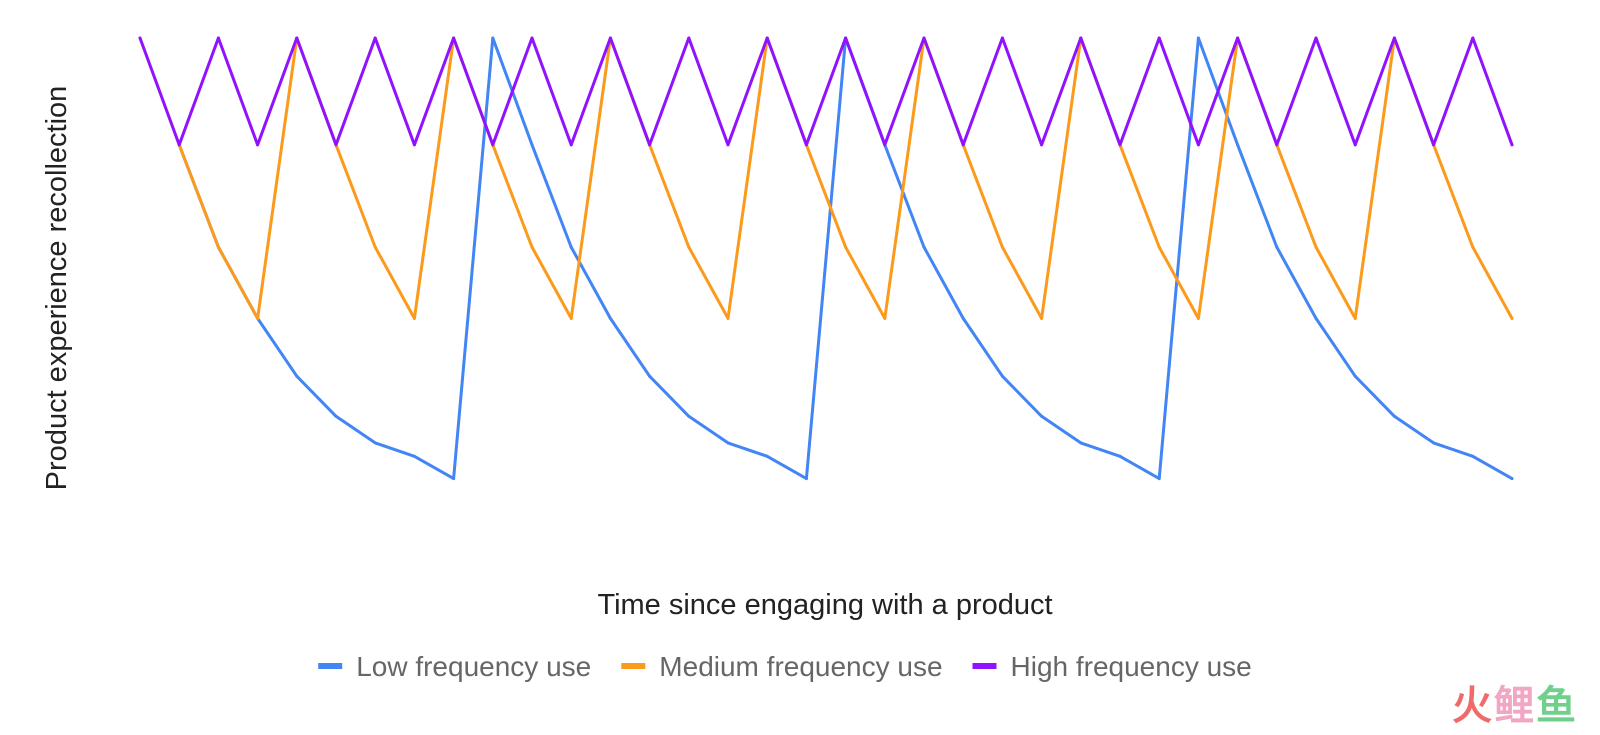 This screenshot has width=1600, height=735. I want to click on series-high-frequency-use, so click(826, 91).